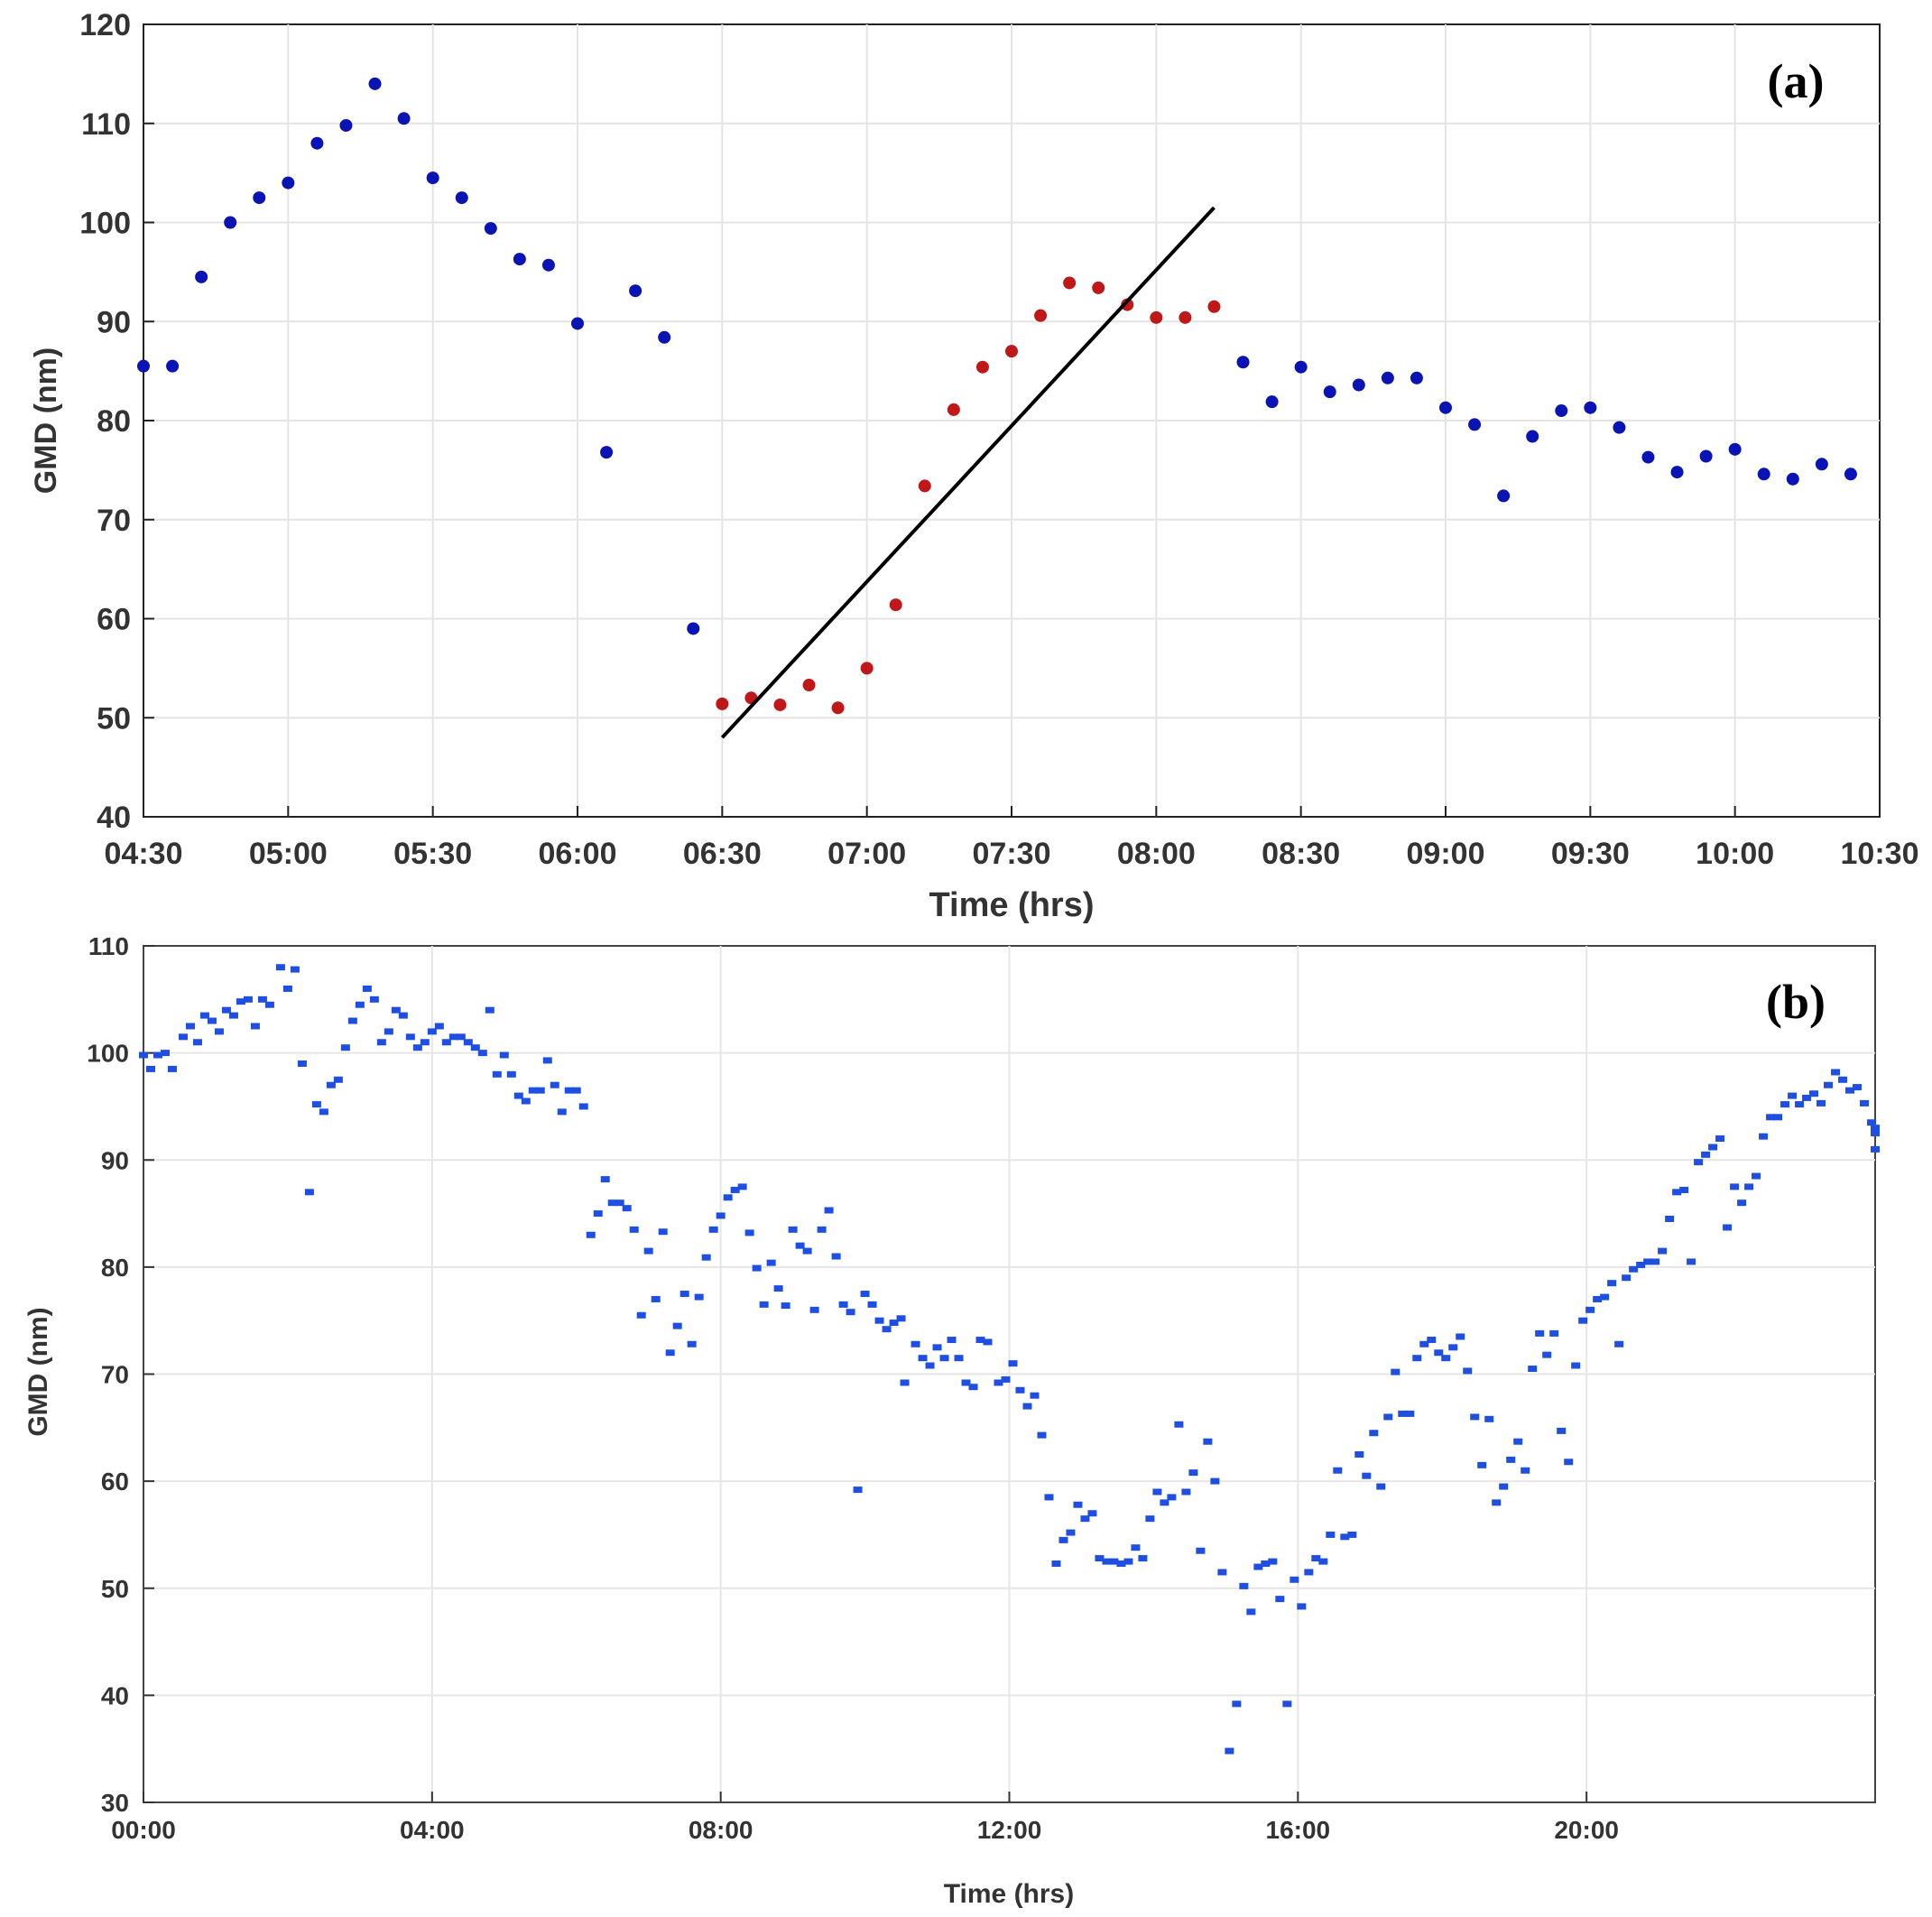  I want to click on panel-a-y-tick-label: 40, so click(114, 818).